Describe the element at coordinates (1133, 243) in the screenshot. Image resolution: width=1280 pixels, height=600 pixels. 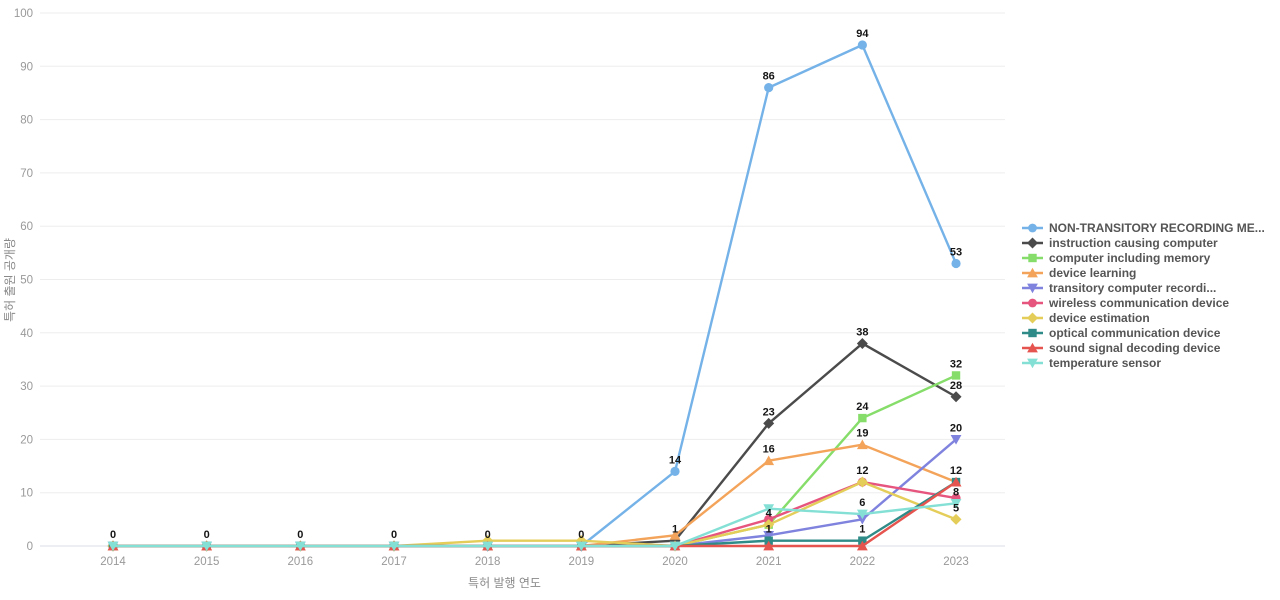
I see `legend-item-label: instruction causing computer` at that location.